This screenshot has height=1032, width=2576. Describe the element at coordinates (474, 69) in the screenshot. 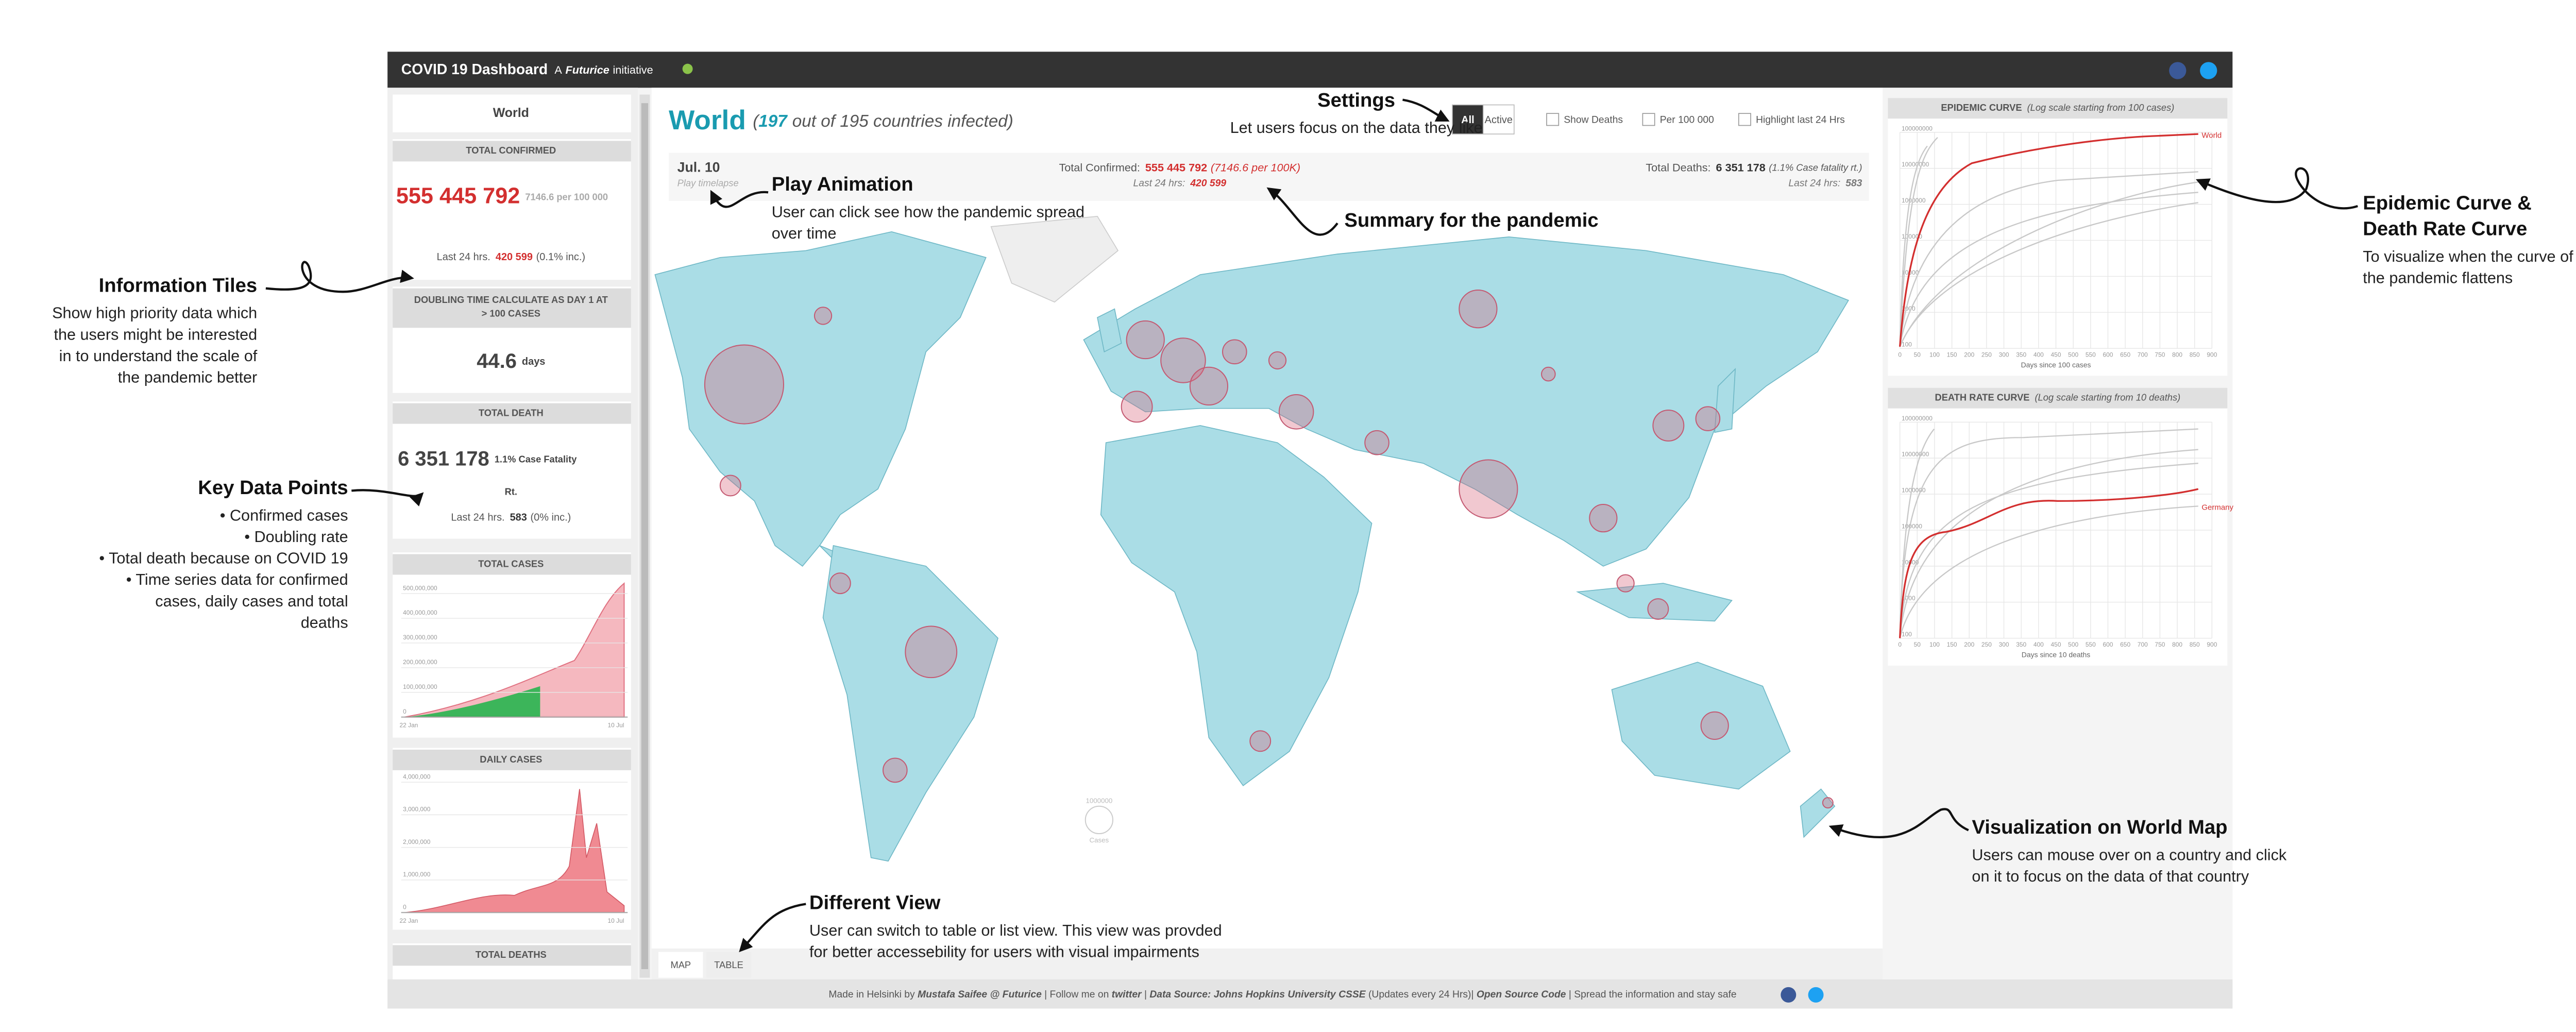

I see `app-title: COVID 19 Dashboard` at that location.